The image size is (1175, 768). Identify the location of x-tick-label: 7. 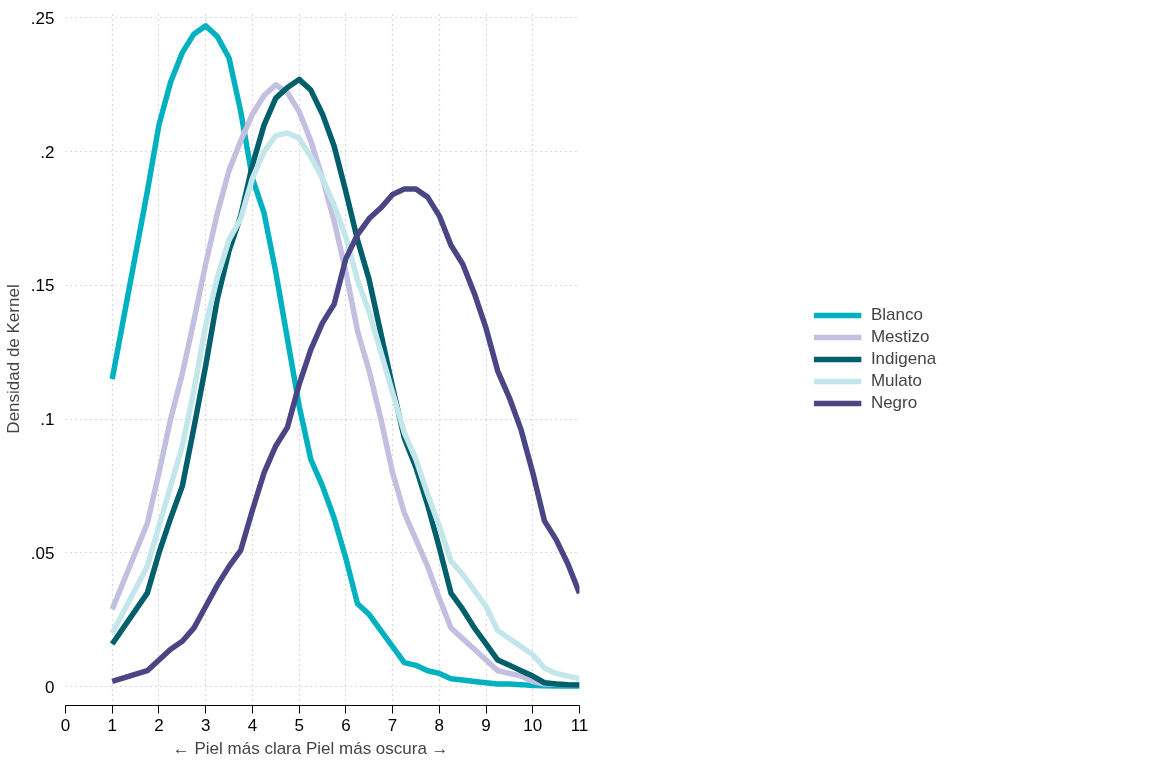
(392, 725).